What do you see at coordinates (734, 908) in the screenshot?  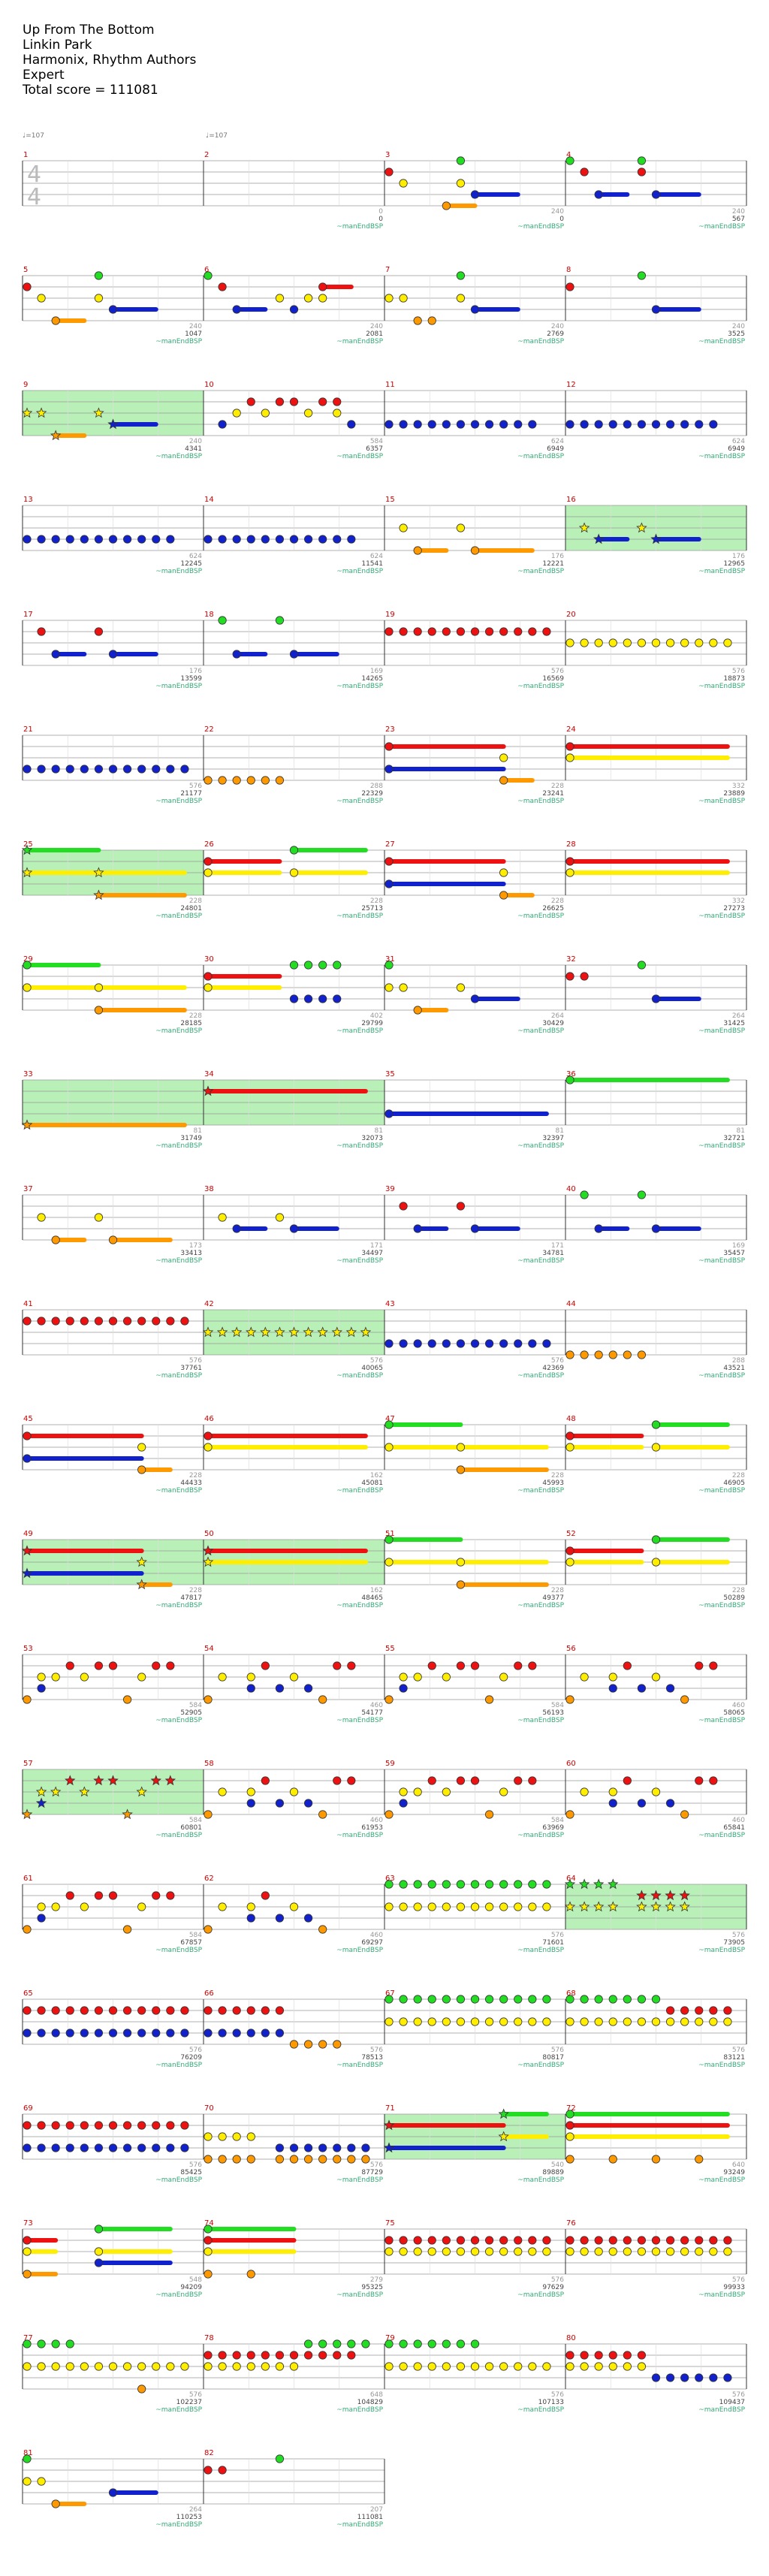 I see `measure-score: 27273` at bounding box center [734, 908].